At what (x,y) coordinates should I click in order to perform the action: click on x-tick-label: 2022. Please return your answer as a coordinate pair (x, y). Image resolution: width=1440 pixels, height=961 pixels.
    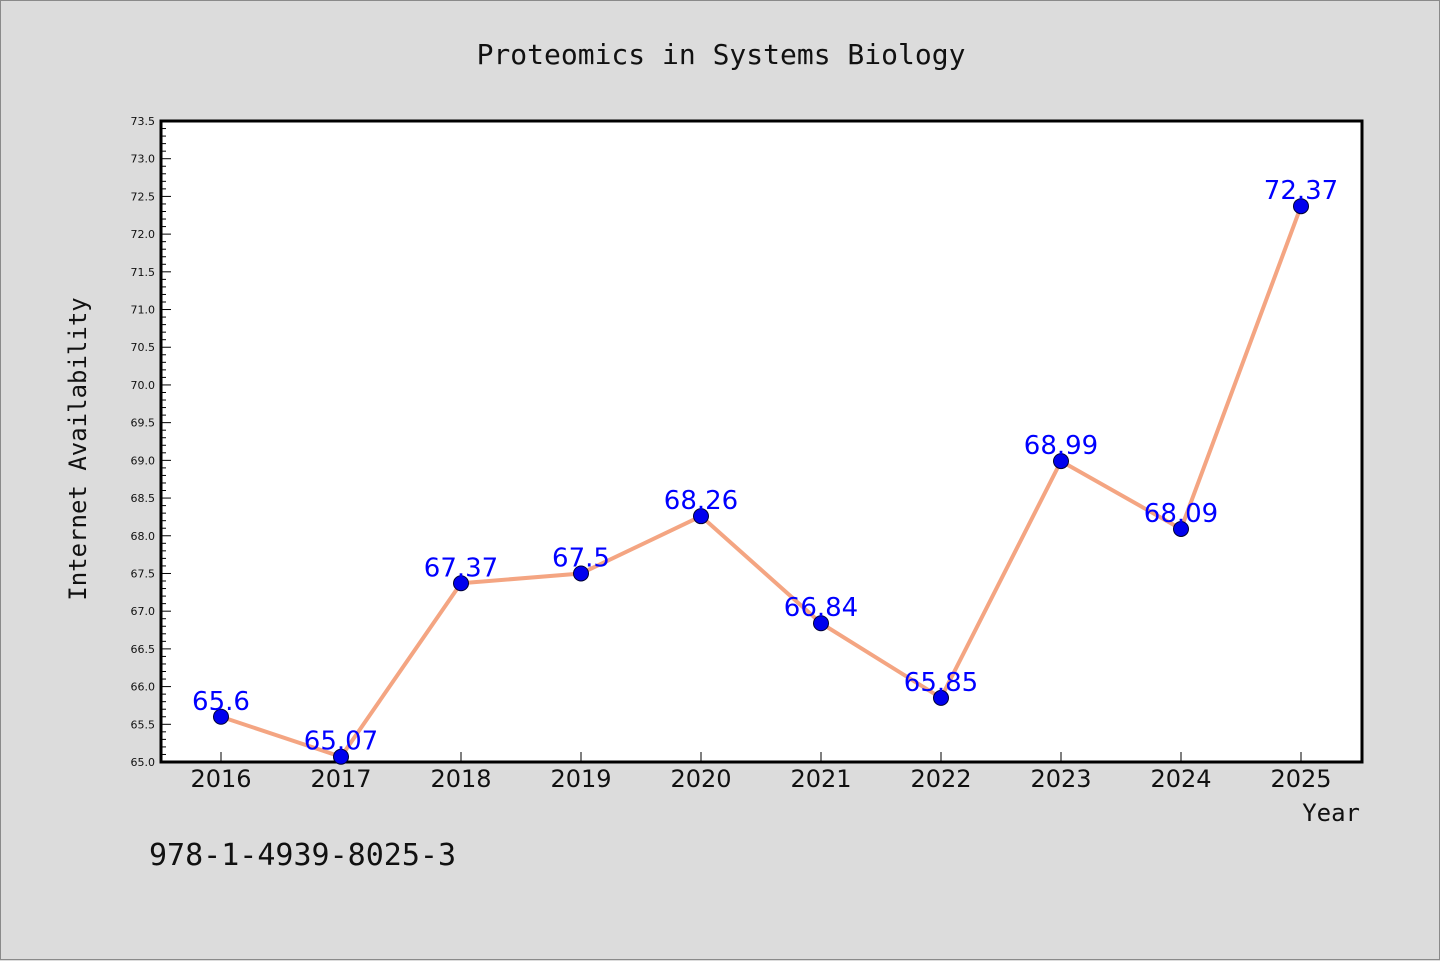
    Looking at the image, I should click on (940, 779).